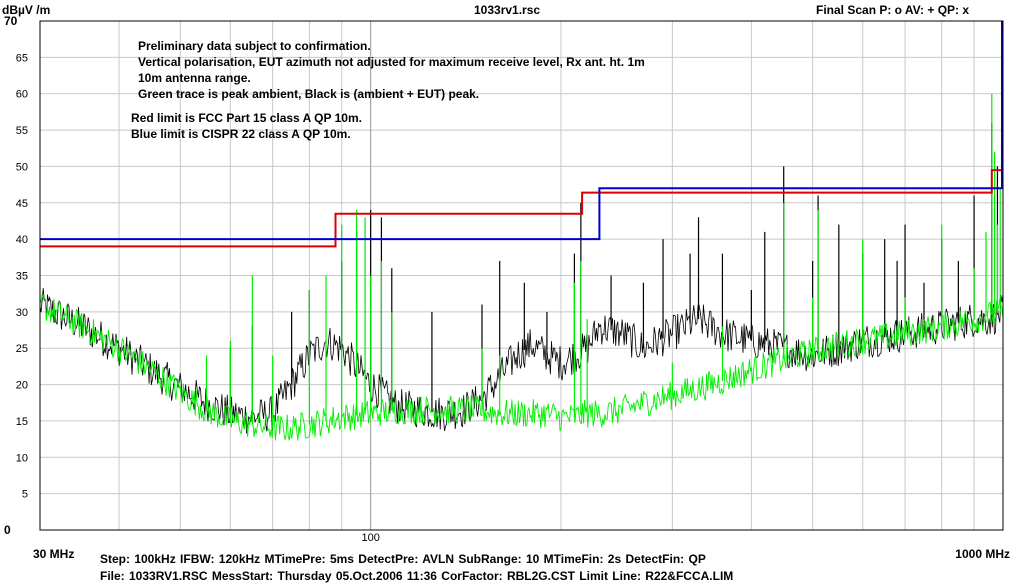  I want to click on y-tick-label: 10, so click(22, 458).